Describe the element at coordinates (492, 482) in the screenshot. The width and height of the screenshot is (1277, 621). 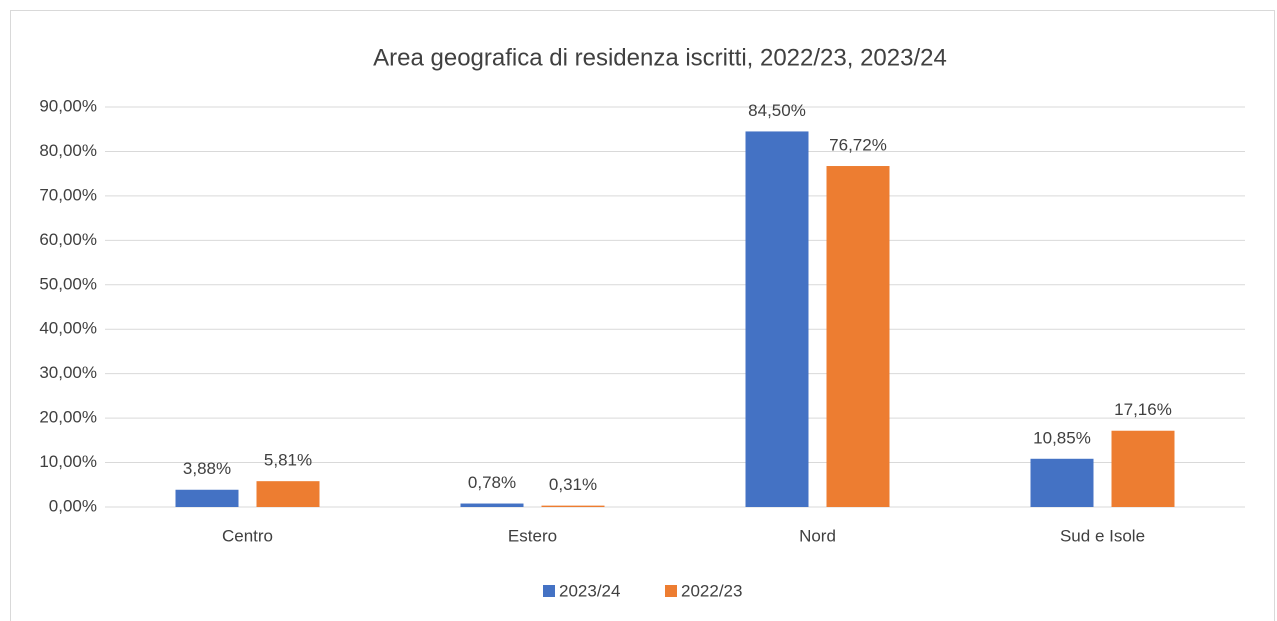
I see `data-label: 0,78%` at that location.